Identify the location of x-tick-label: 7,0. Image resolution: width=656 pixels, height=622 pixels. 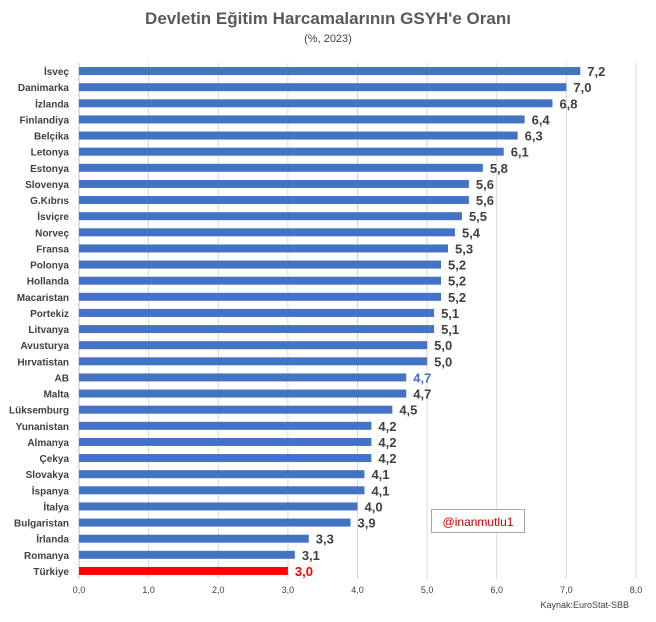
(566, 590).